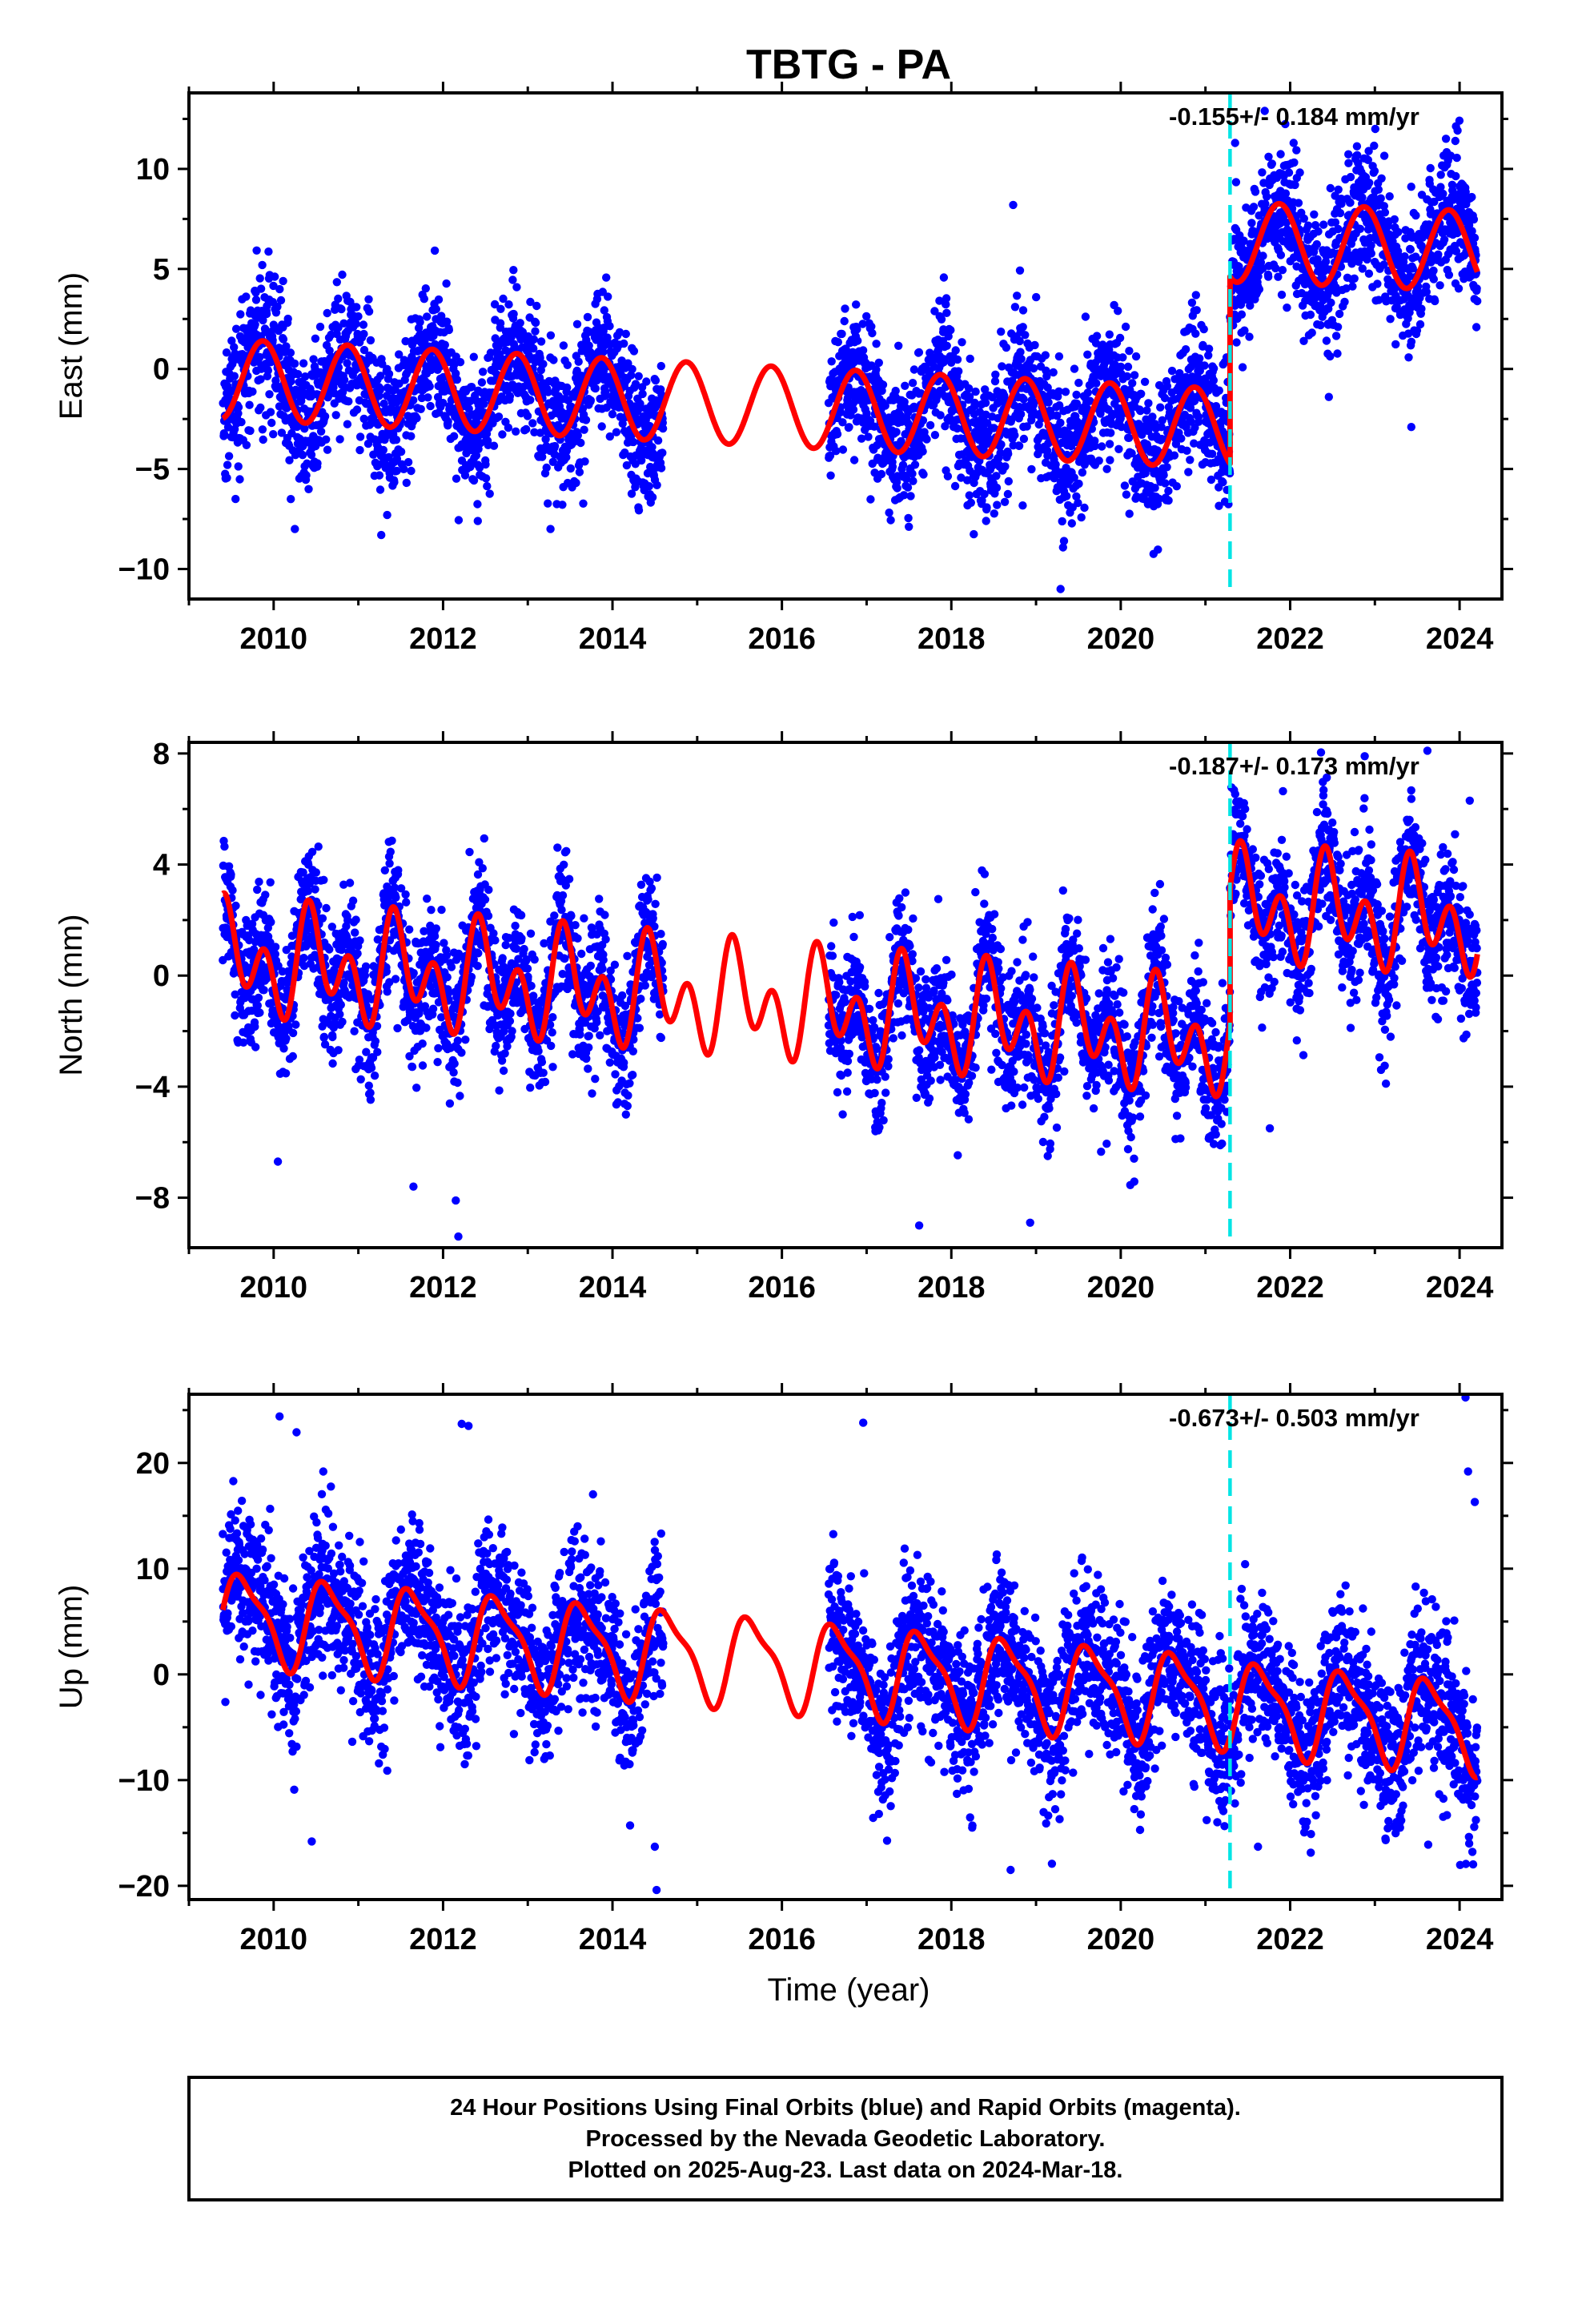 The height and width of the screenshot is (2324, 1582). I want to click on x-tick-label: 2012, so click(443, 639).